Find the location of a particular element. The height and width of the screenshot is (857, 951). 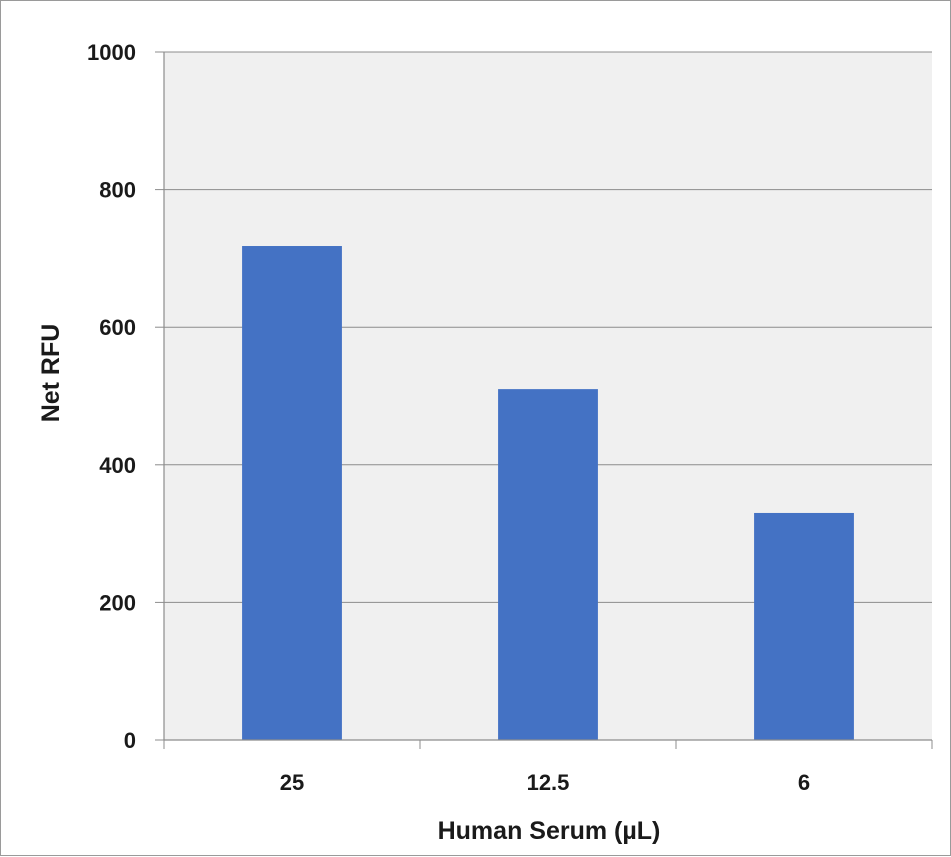

y-axis-title: Net RFU is located at coordinates (51, 373).